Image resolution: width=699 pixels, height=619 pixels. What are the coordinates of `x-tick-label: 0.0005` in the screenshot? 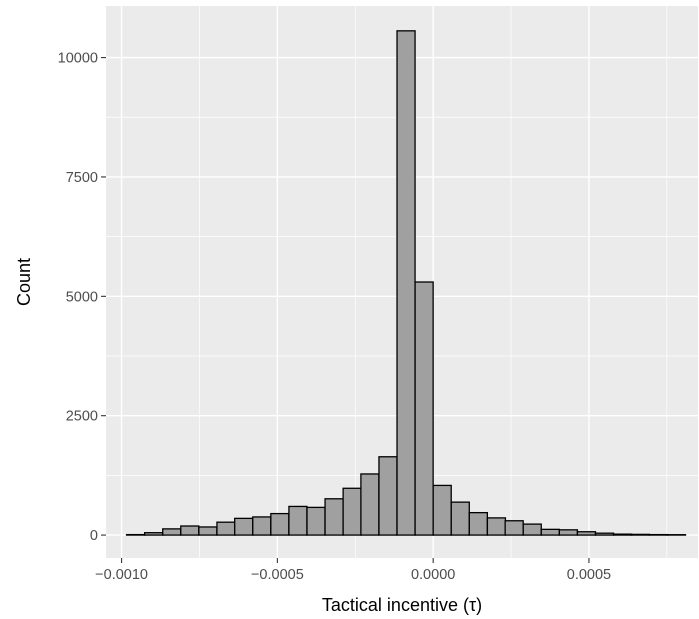 It's located at (589, 575).